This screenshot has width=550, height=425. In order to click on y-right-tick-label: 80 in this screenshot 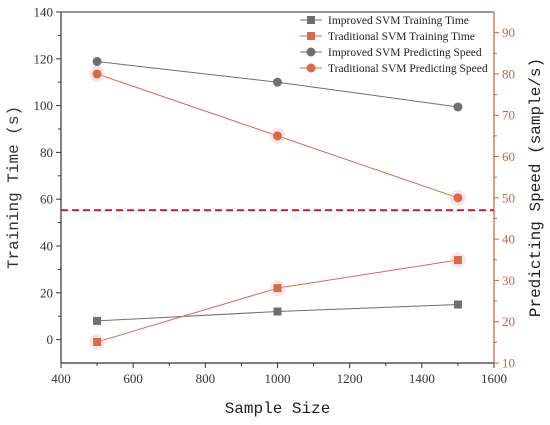, I will do `click(508, 73)`.